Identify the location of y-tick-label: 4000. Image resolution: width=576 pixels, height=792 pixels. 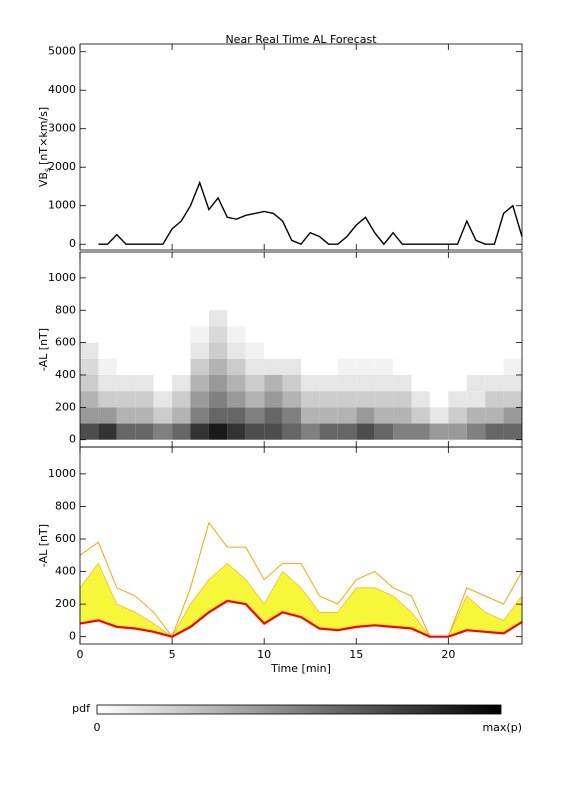
(62, 89).